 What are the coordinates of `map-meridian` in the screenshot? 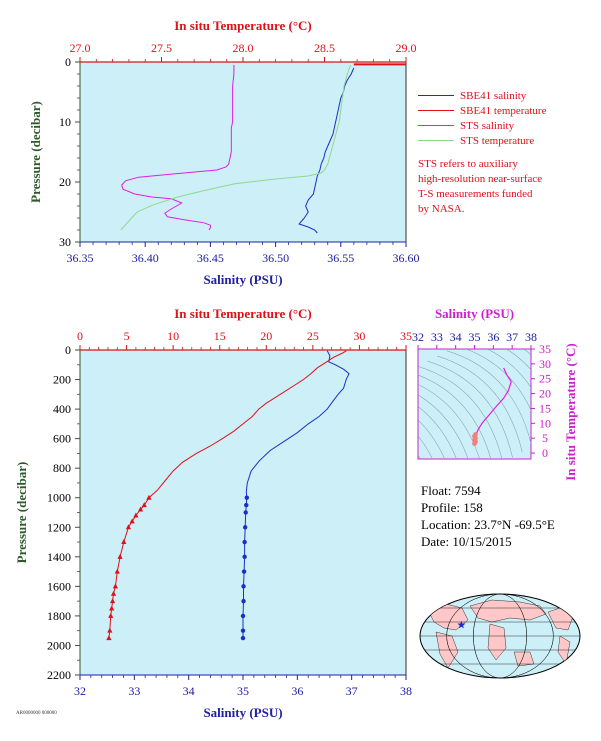 It's located at (500, 636).